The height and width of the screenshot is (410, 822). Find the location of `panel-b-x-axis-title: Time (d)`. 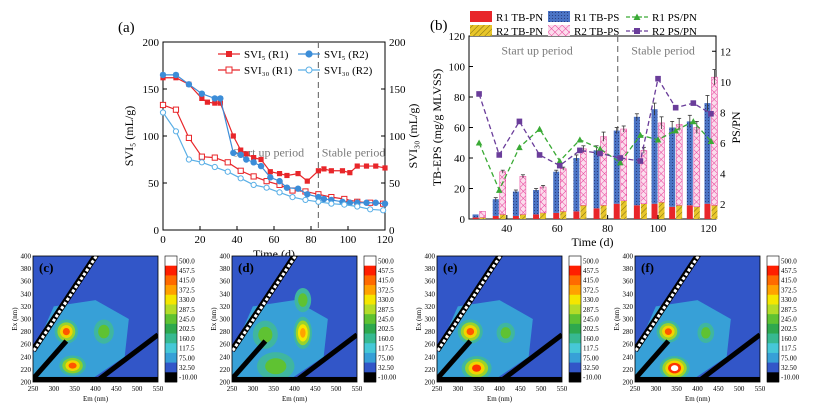

panel-b-x-axis-title: Time (d) is located at coordinates (593, 242).